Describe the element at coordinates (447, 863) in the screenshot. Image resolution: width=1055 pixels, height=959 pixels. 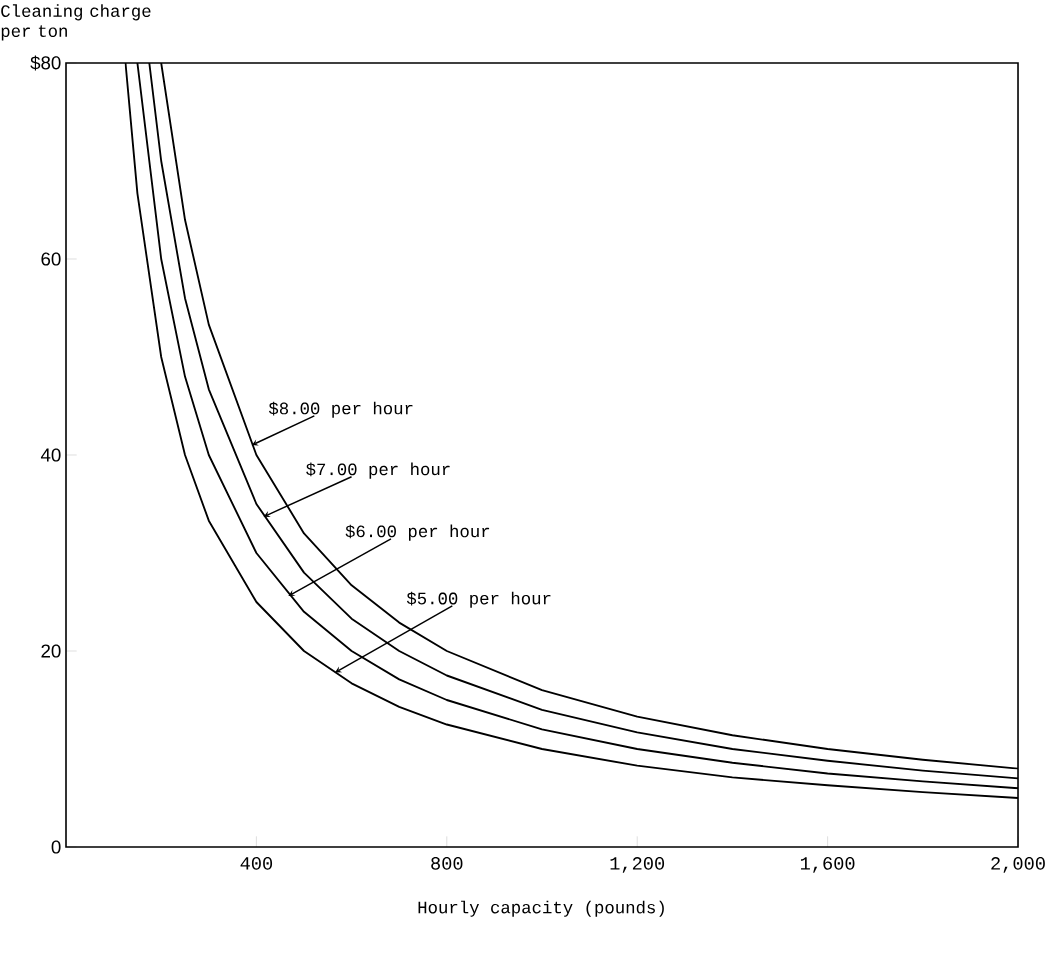
I see `x-tick-label: 800` at that location.